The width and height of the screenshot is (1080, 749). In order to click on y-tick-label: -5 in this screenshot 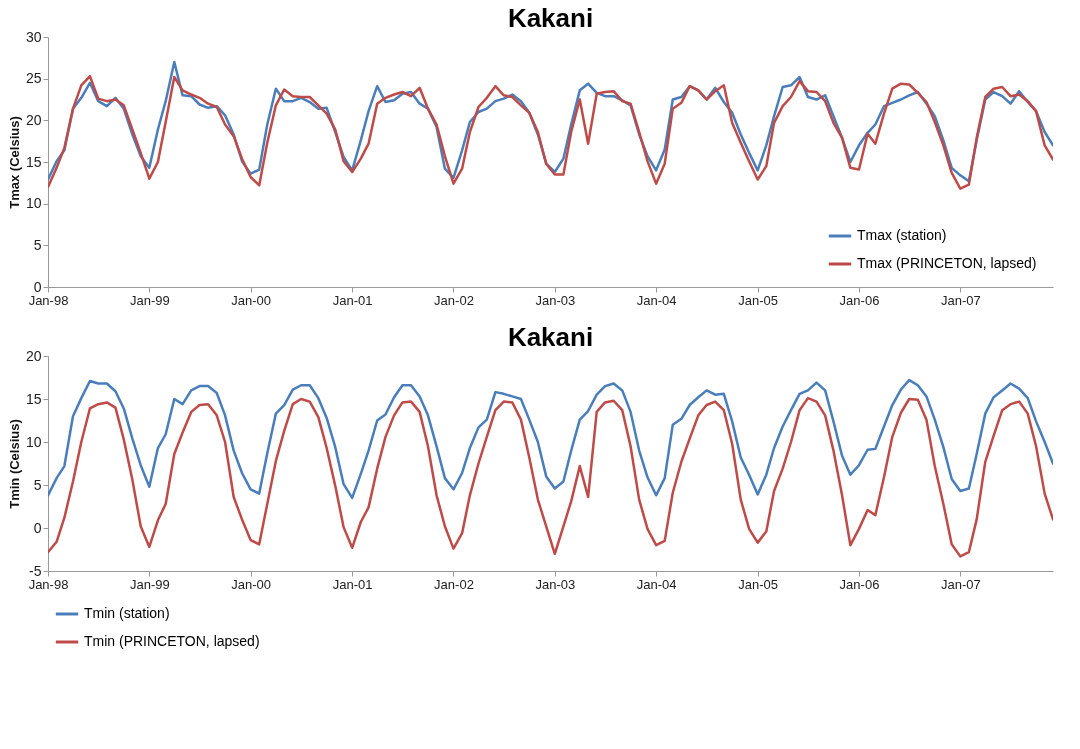, I will do `click(35, 570)`.